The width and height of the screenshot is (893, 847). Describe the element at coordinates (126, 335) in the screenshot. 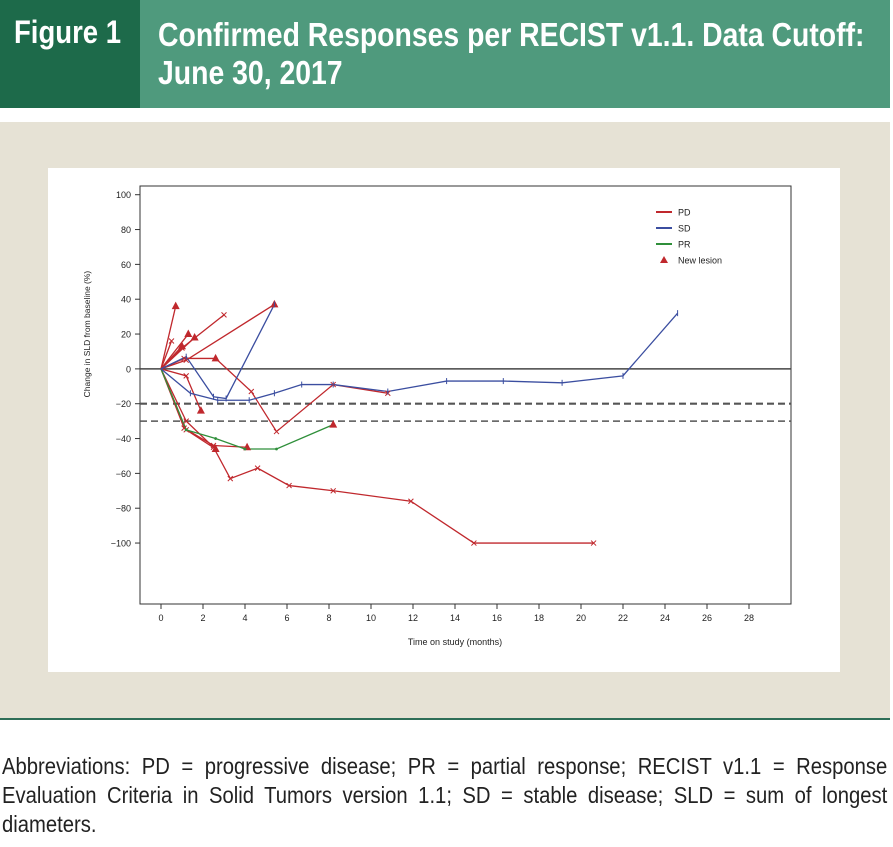

I see `y-tick-label: 20` at that location.